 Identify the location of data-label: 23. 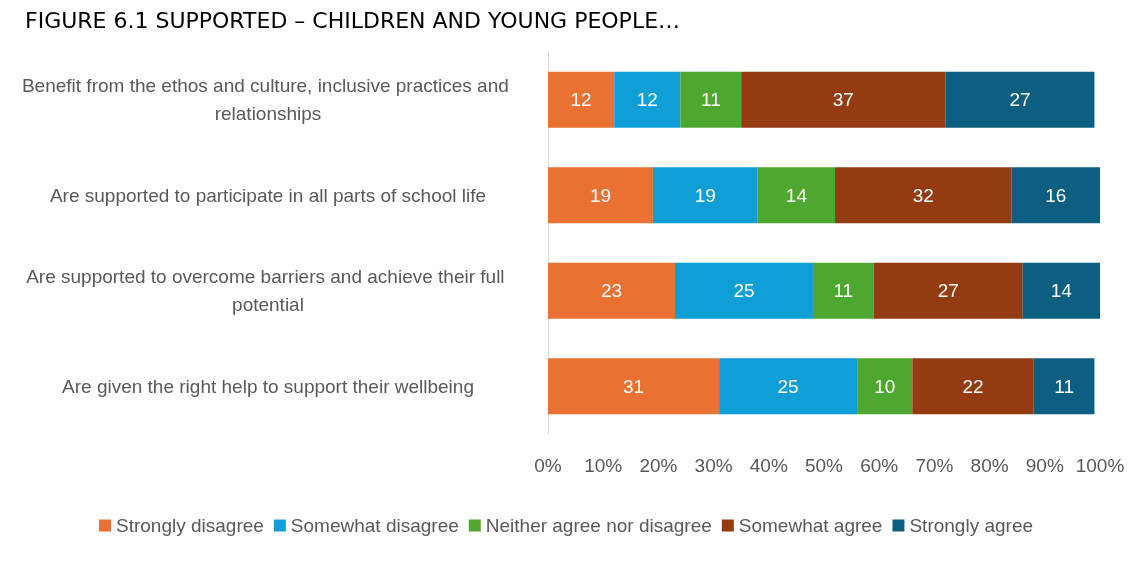
(611, 291).